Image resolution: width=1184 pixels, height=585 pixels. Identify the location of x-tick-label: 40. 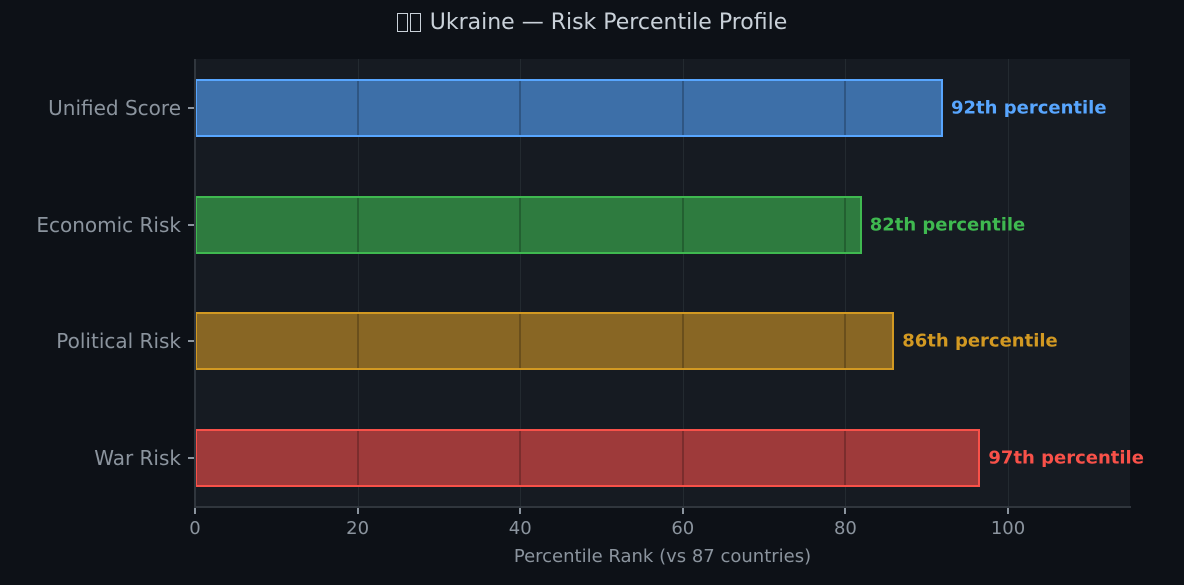
(520, 528).